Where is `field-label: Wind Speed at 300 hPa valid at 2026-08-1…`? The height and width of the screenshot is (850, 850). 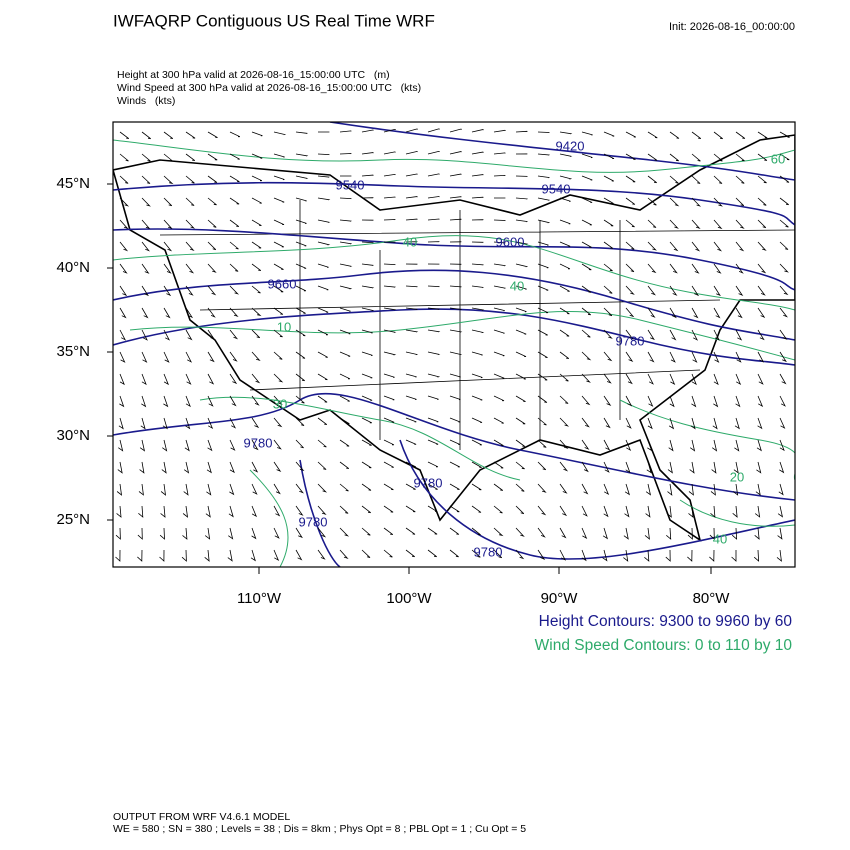
field-label: Wind Speed at 300 hPa valid at 2026-08-1… is located at coordinates (269, 88).